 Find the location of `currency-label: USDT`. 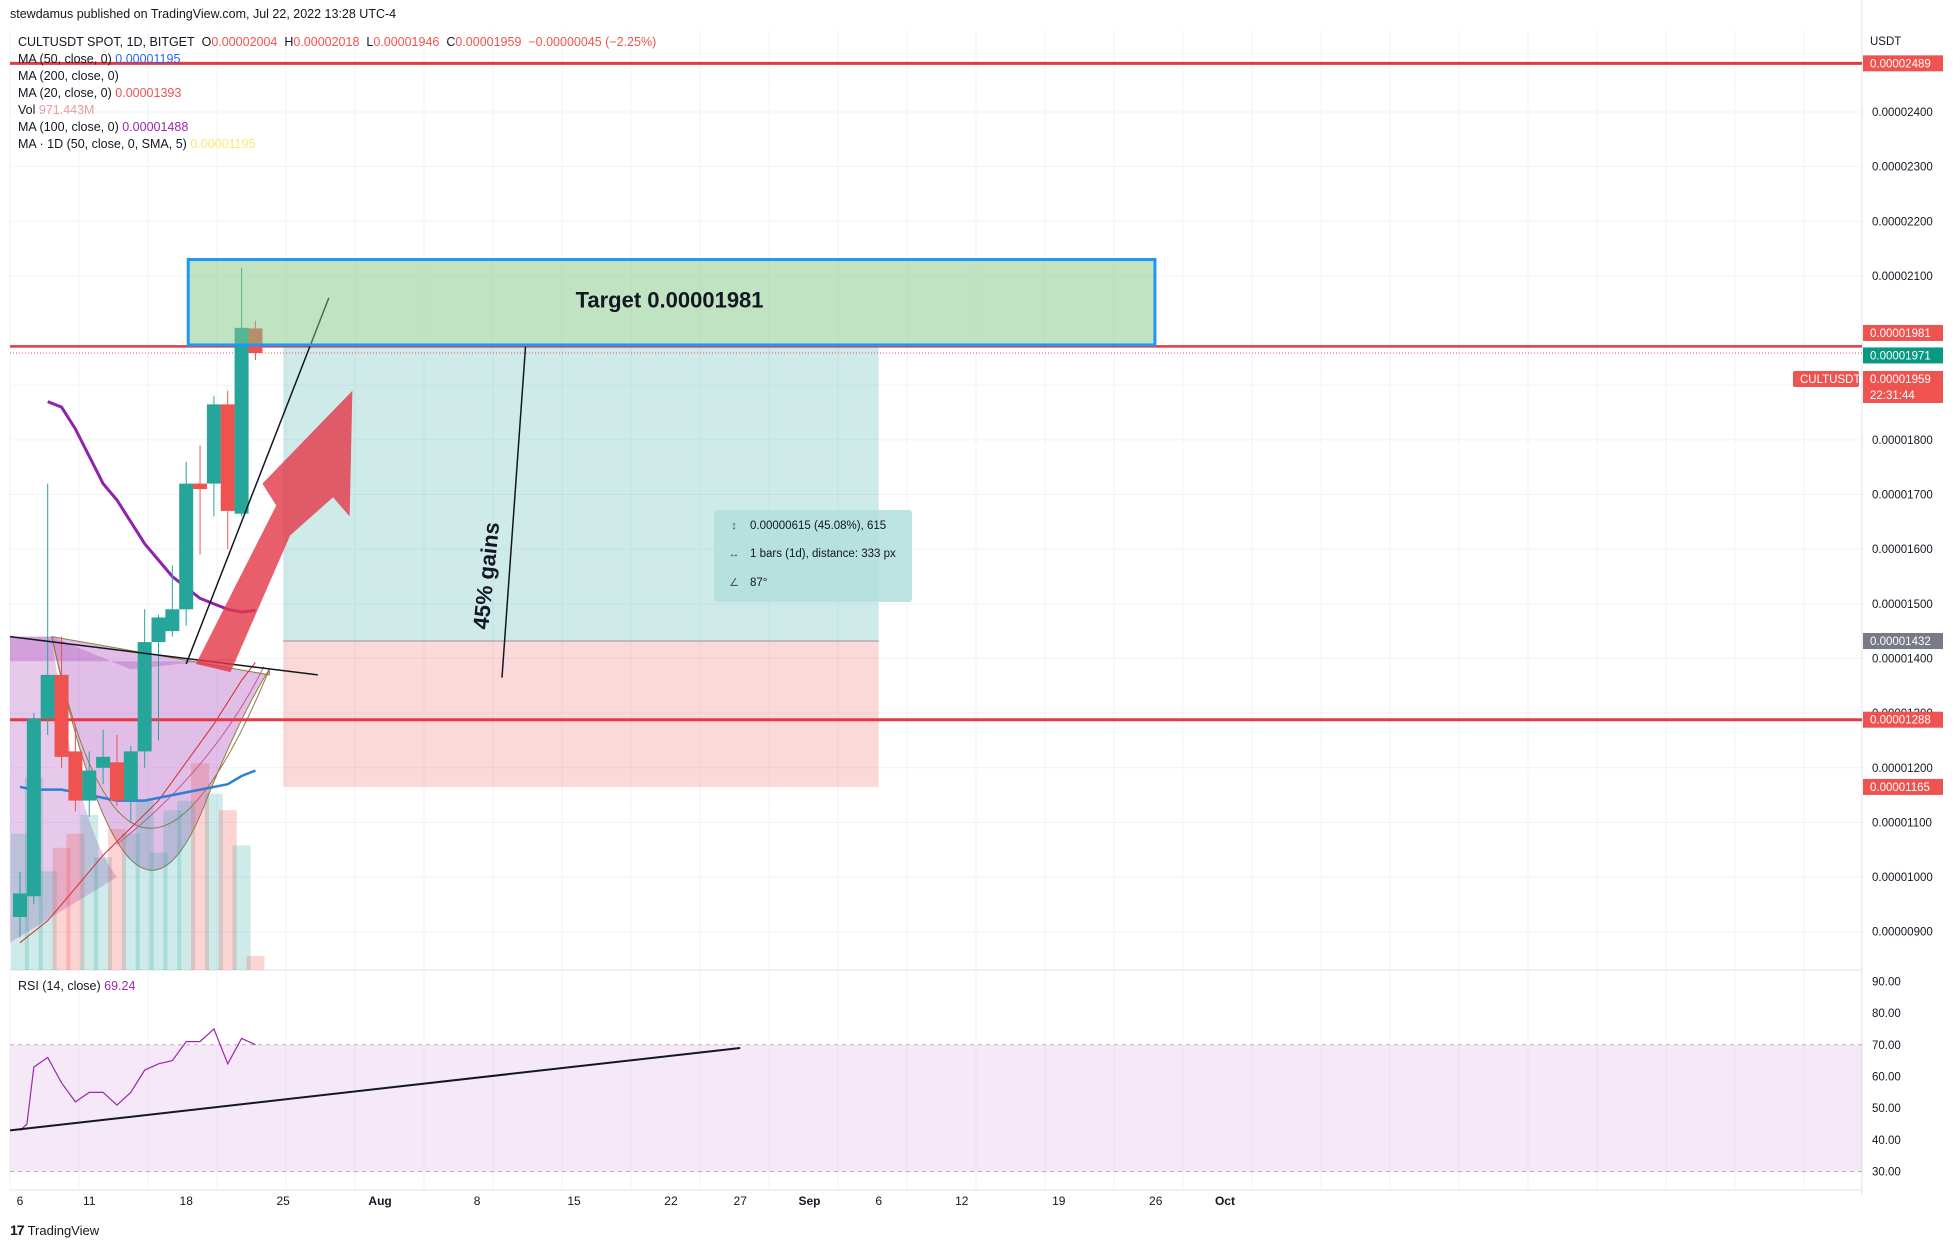

currency-label: USDT is located at coordinates (1885, 42).